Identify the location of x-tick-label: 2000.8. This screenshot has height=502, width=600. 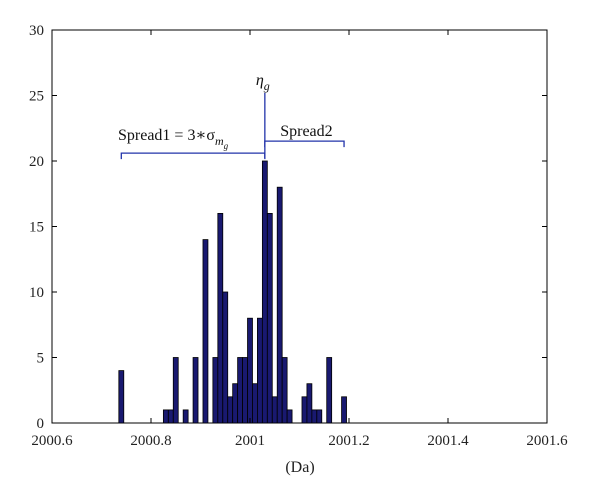
(150, 441).